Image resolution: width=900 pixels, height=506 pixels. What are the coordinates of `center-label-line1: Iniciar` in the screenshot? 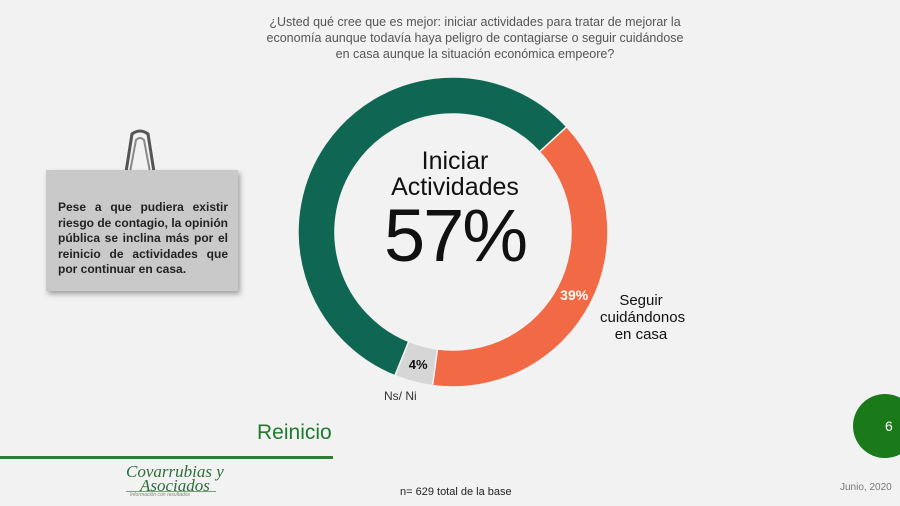 It's located at (455, 161).